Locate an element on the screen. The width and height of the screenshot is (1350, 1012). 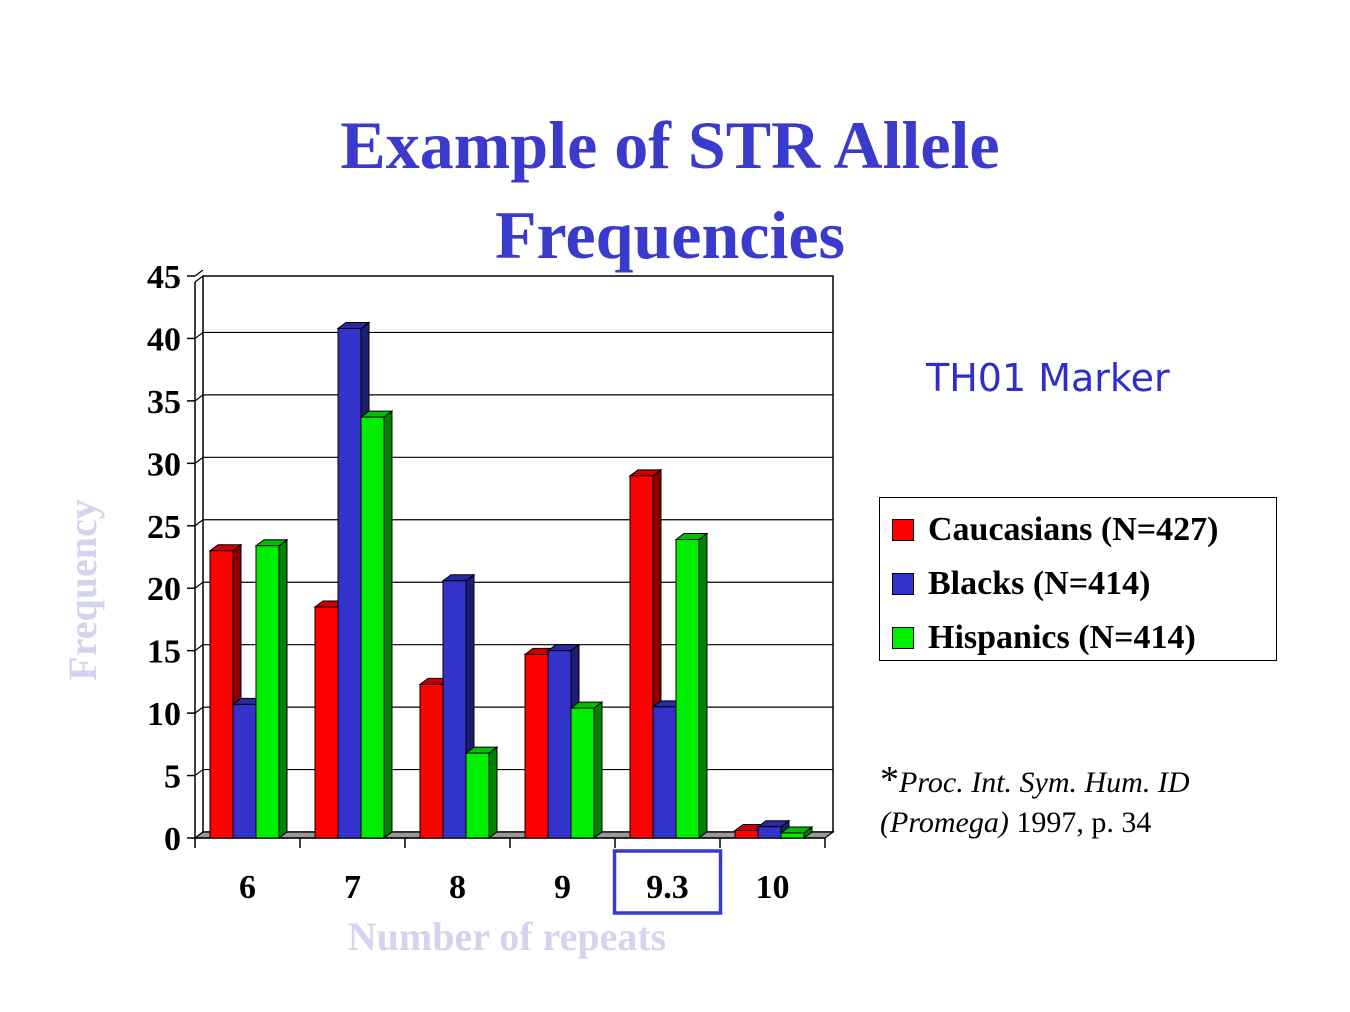
legend-swatch-blacks is located at coordinates (903, 584).